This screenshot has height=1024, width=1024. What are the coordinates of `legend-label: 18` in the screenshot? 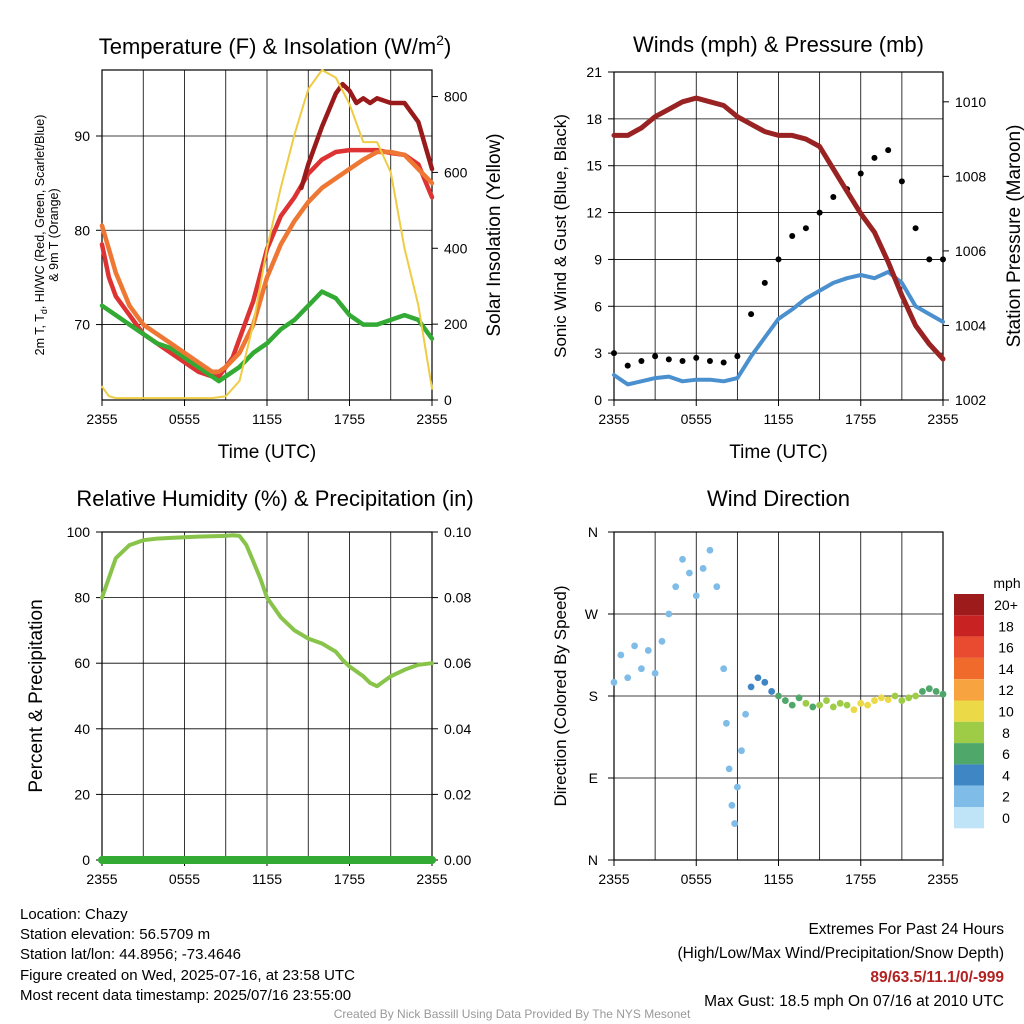 It's located at (1006, 626).